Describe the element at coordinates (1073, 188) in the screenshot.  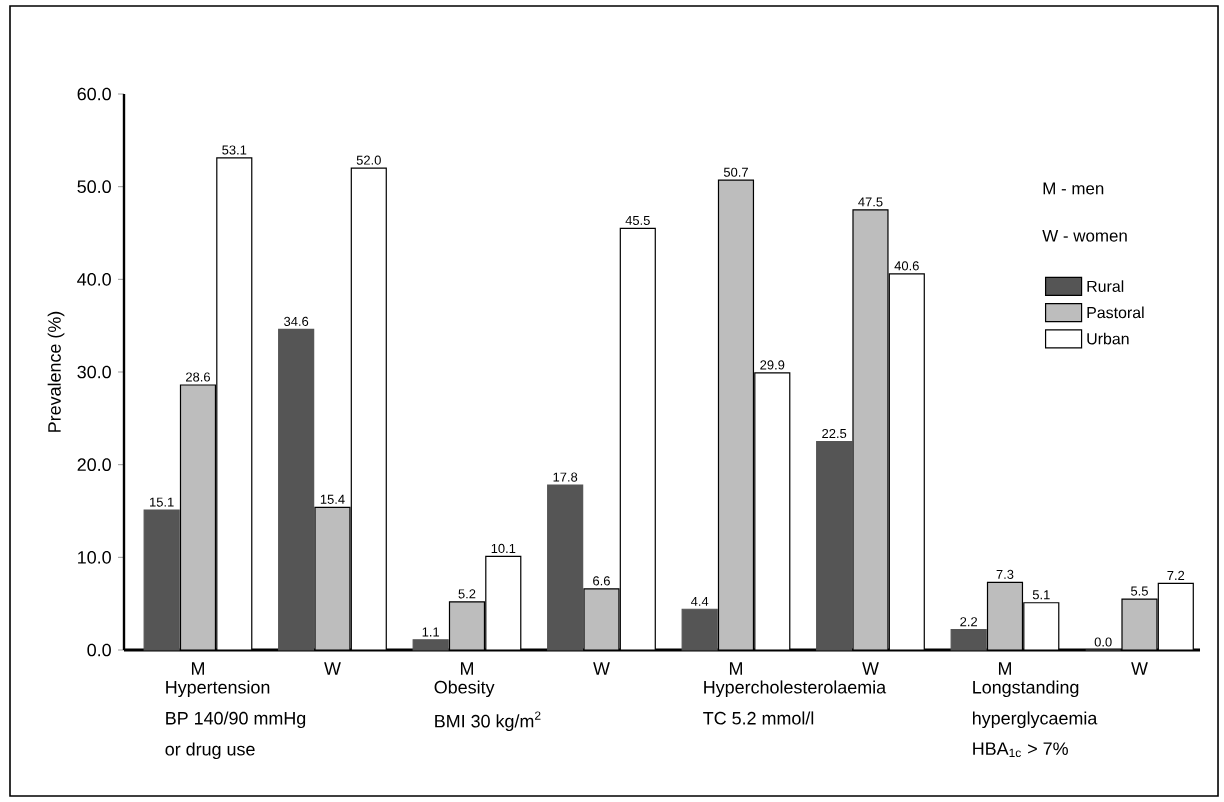
I see `annotation: M - men` at that location.